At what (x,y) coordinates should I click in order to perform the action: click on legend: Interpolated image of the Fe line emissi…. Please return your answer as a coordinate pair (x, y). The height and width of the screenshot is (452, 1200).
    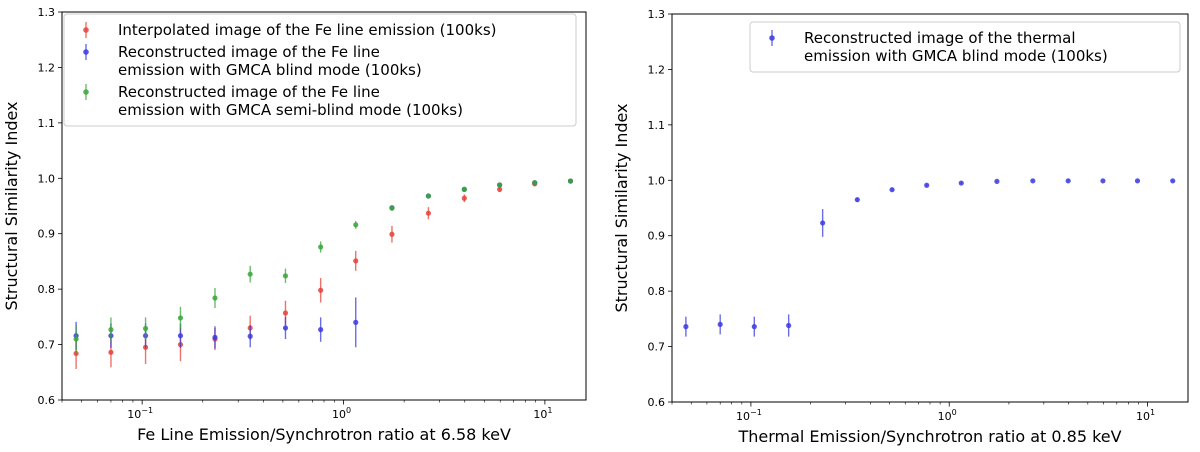
    Looking at the image, I should click on (320, 70).